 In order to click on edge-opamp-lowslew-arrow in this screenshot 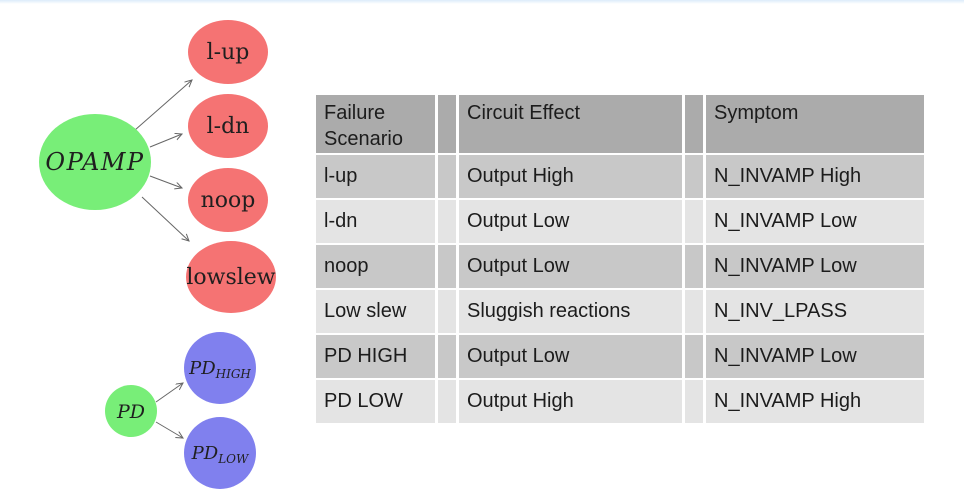, I will do `click(165, 218)`.